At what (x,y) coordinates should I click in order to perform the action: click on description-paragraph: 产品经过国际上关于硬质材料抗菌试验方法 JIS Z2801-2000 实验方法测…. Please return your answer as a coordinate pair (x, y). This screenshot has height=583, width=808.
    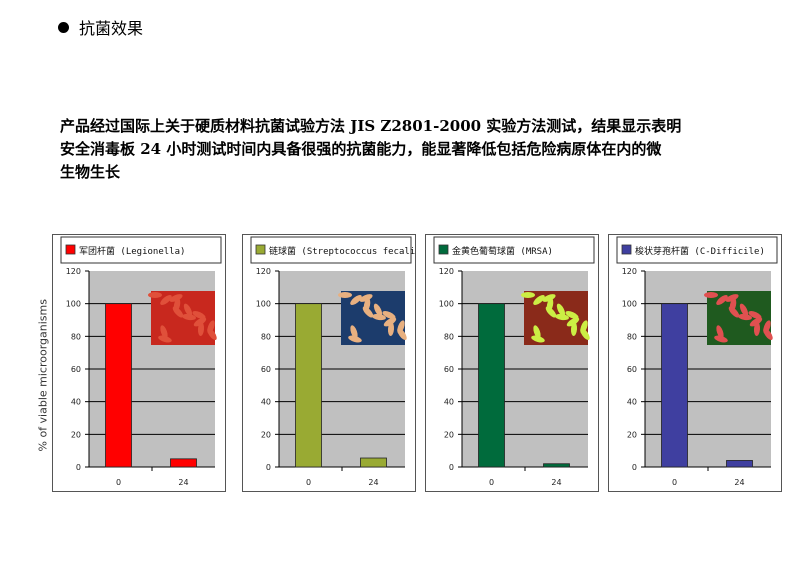
    Looking at the image, I should click on (400, 149).